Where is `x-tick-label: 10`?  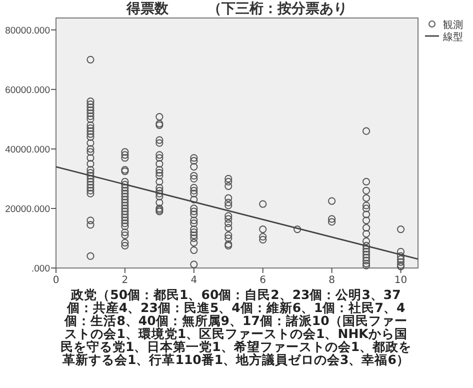 x-tick-label: 10 is located at coordinates (401, 280).